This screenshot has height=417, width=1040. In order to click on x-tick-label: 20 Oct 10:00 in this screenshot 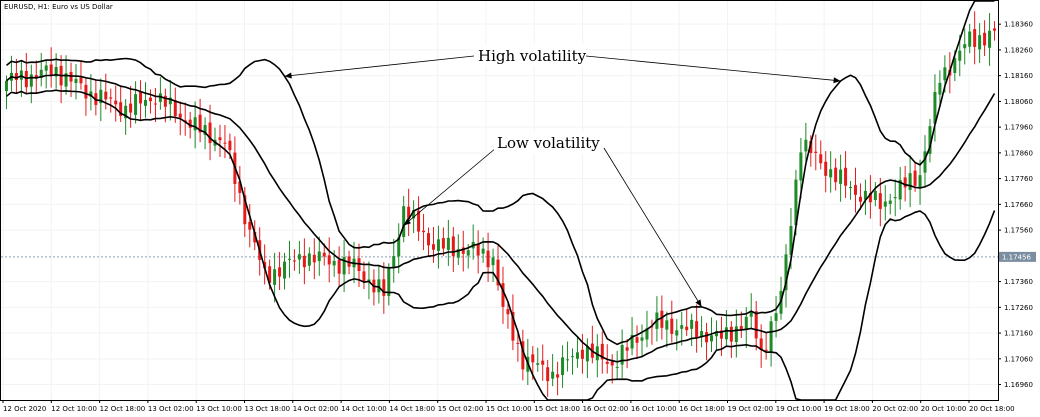, I will do `click(944, 409)`.